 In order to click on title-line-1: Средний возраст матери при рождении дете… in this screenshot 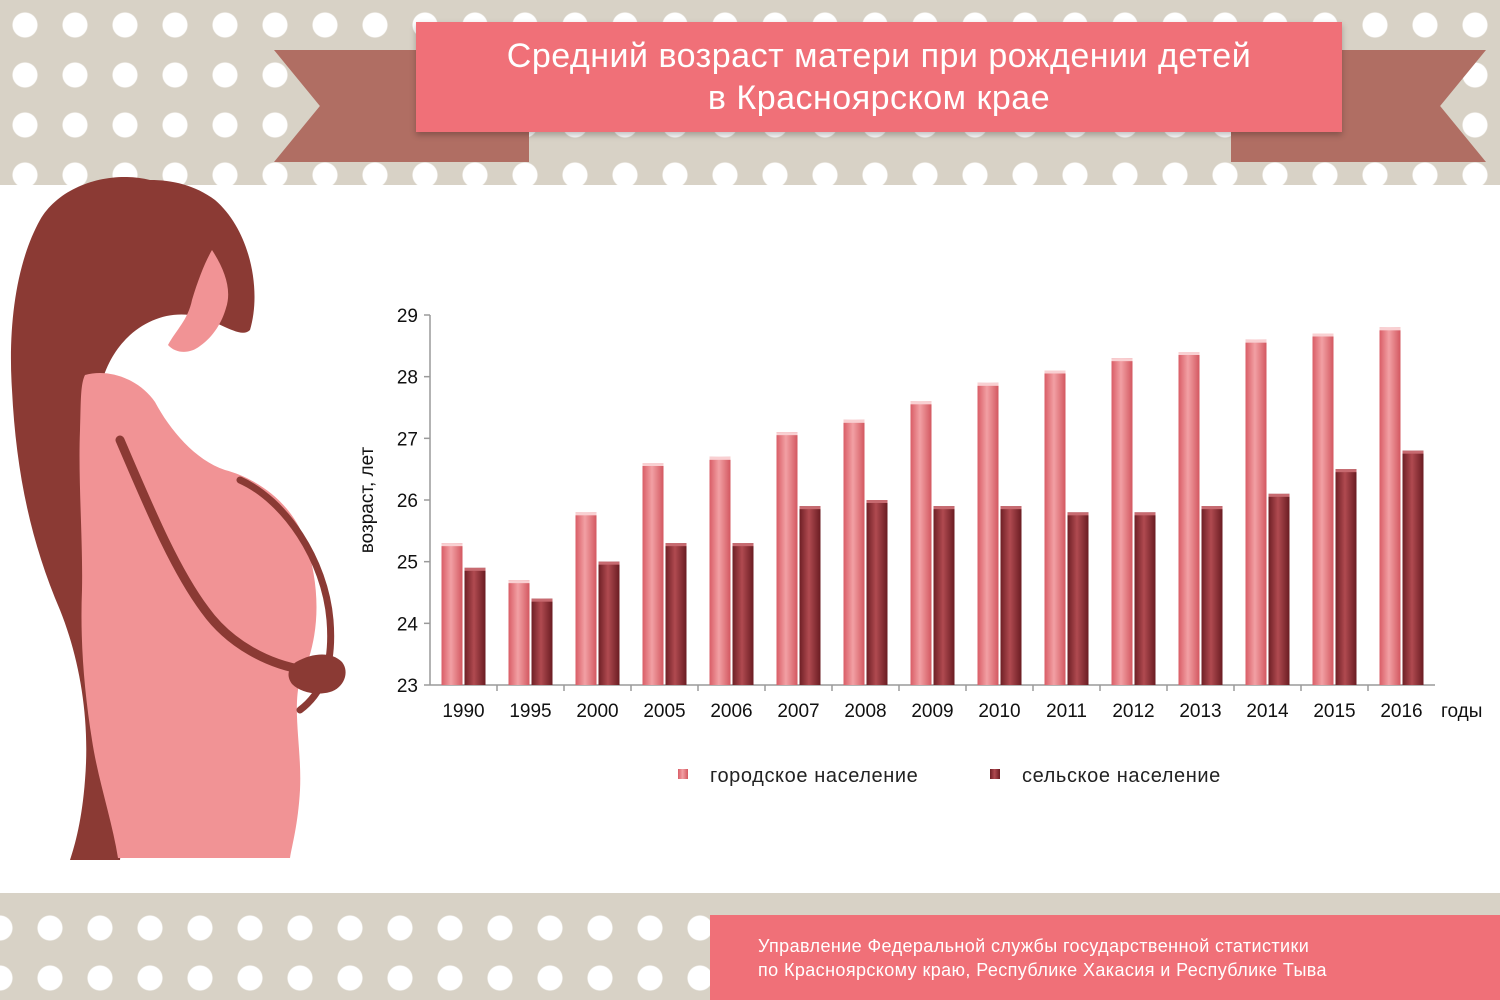, I will do `click(879, 56)`.